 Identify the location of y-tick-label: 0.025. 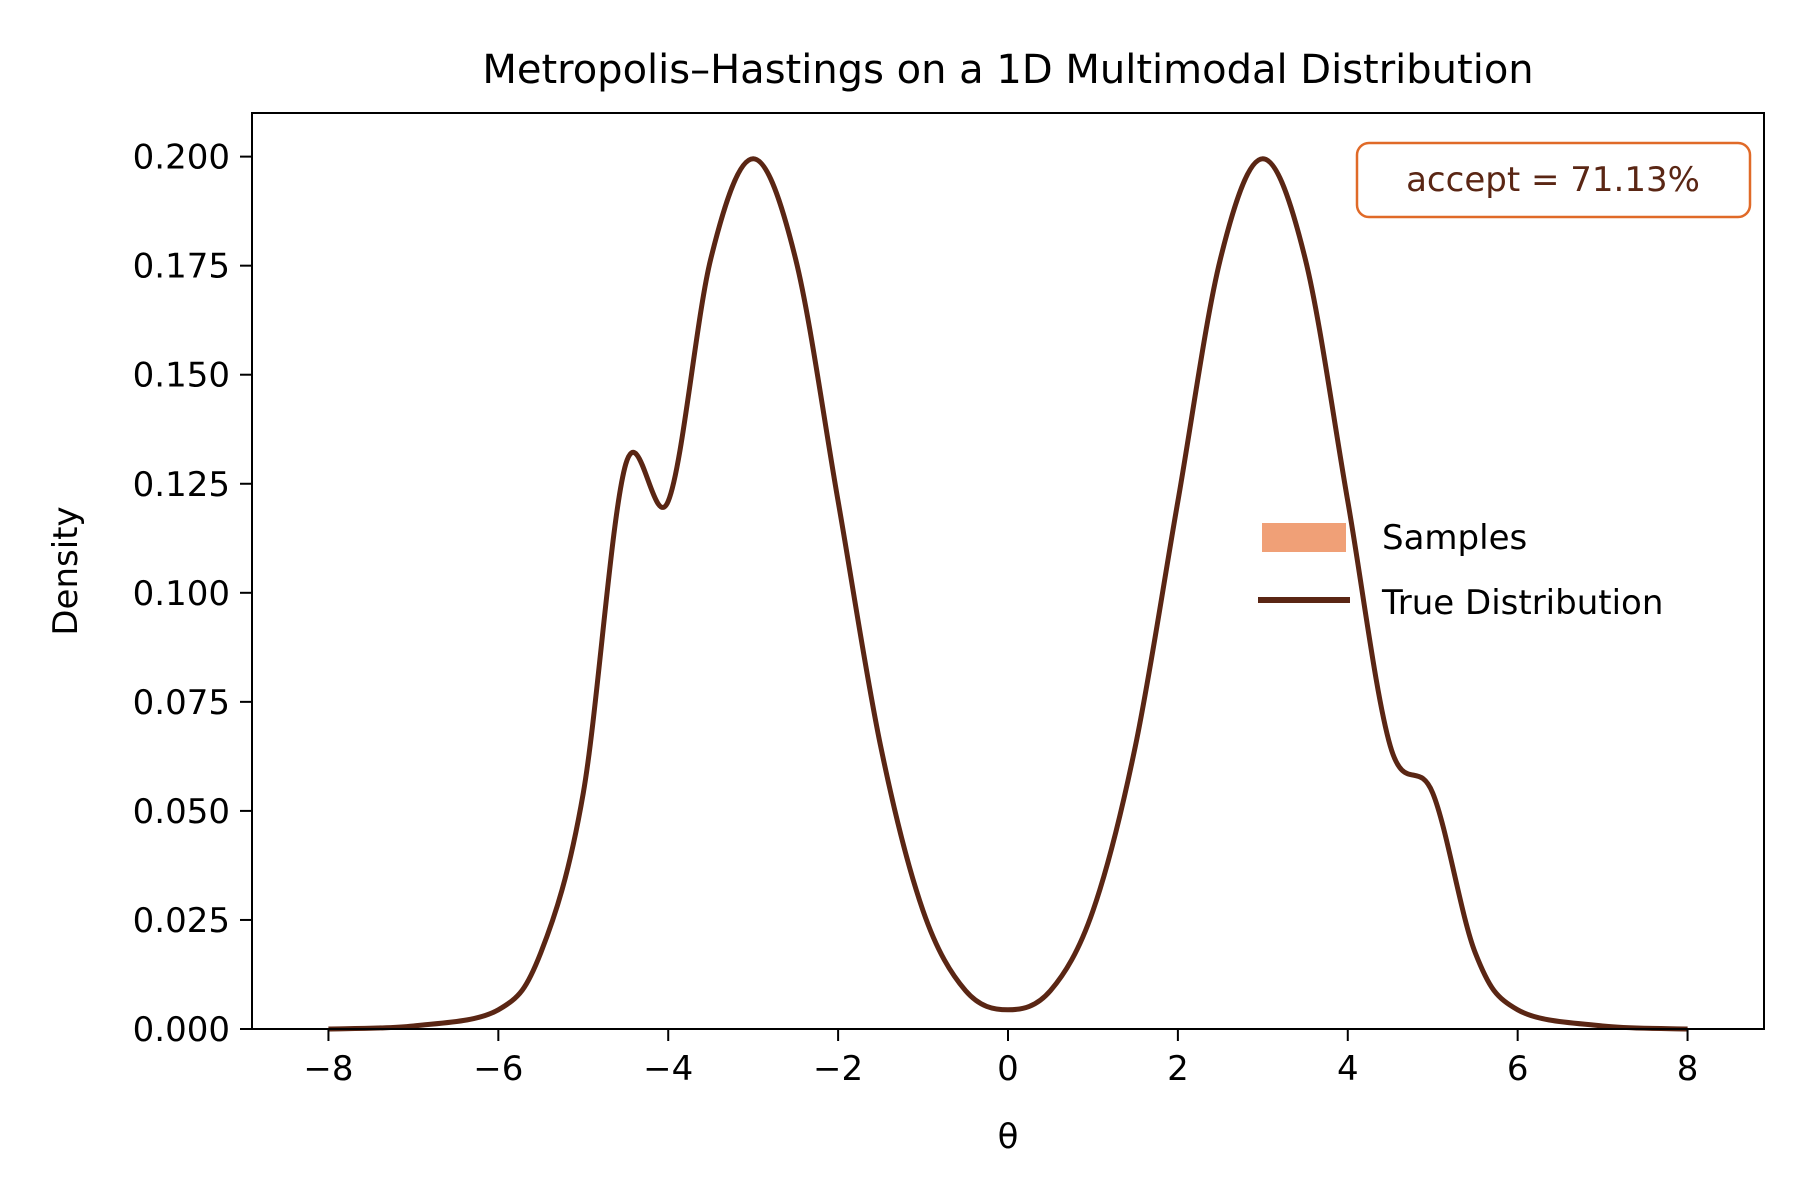
(181, 921).